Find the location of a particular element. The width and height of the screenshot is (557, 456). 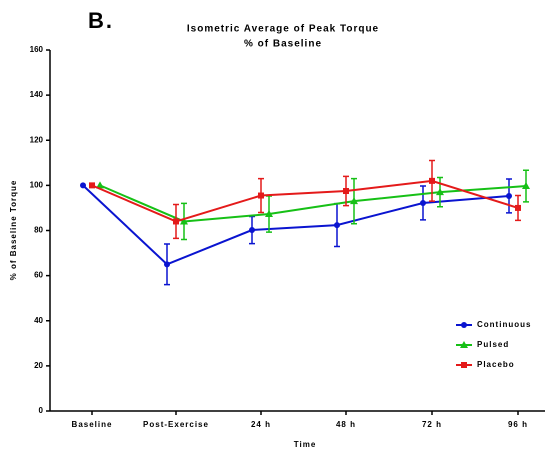

x-tick-label: 72 h is located at coordinates (432, 424).